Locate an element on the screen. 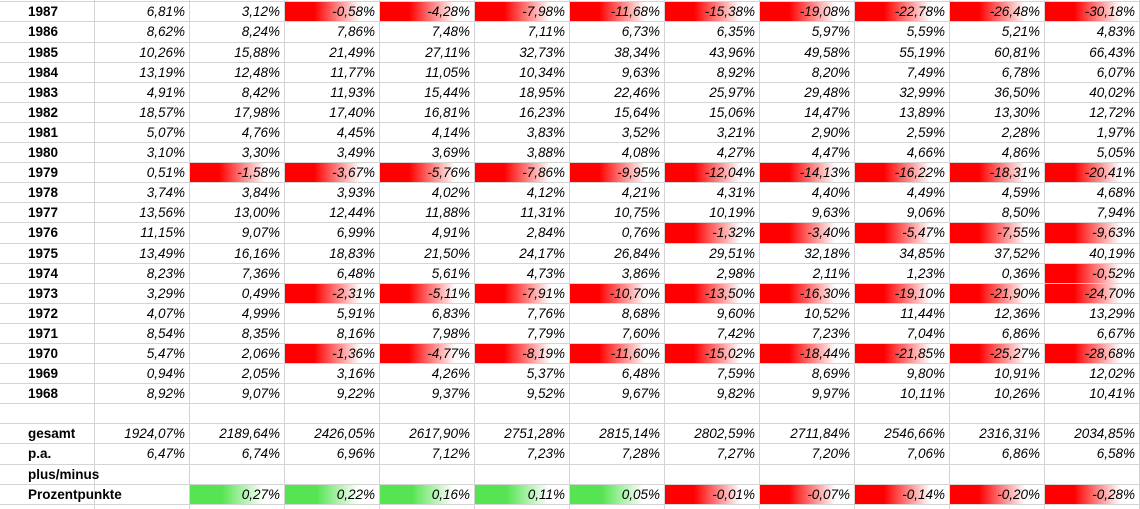  row-label: 1987 is located at coordinates (47, 12).